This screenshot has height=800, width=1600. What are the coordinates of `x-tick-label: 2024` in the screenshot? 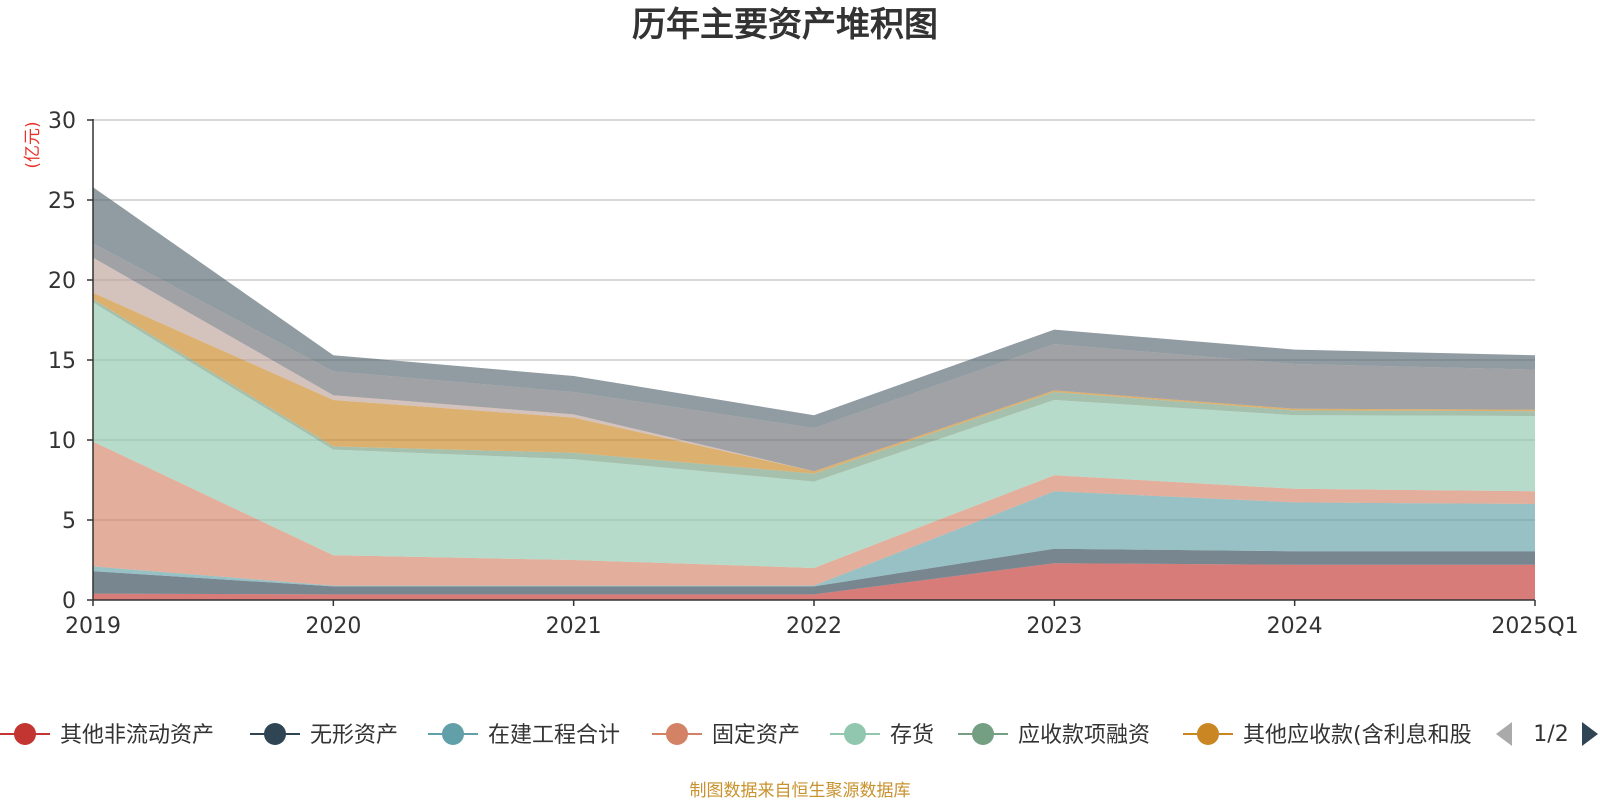 It's located at (1295, 626).